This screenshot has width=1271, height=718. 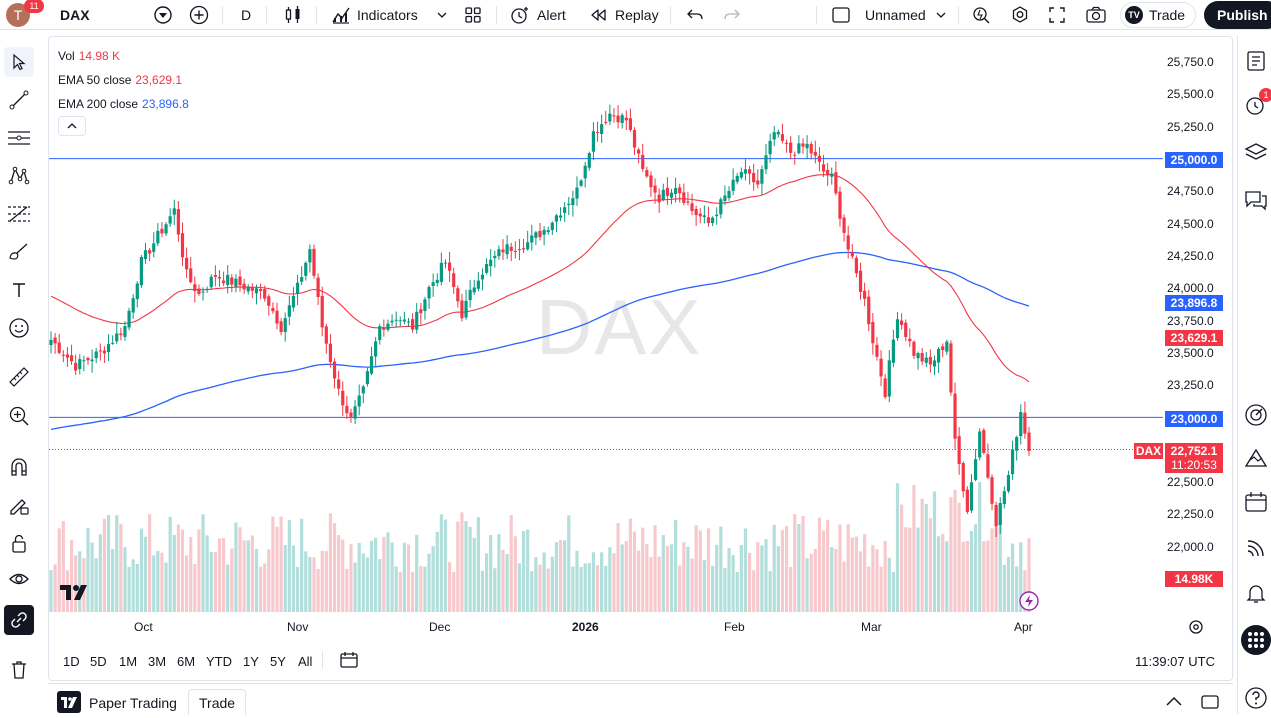 I want to click on ema200-legend: EMA 200 close 23,896.8, so click(x=123, y=104).